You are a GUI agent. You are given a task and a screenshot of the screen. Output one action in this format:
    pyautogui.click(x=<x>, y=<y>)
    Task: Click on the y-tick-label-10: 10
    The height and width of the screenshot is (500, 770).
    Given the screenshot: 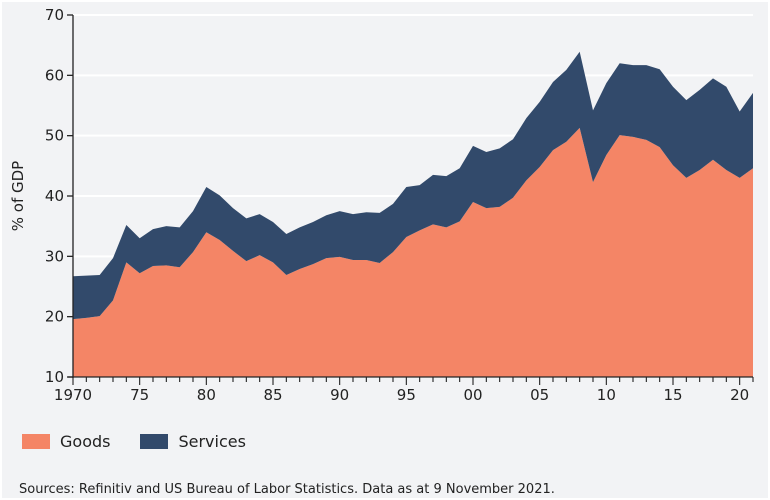 What is the action you would take?
    pyautogui.click(x=54, y=377)
    